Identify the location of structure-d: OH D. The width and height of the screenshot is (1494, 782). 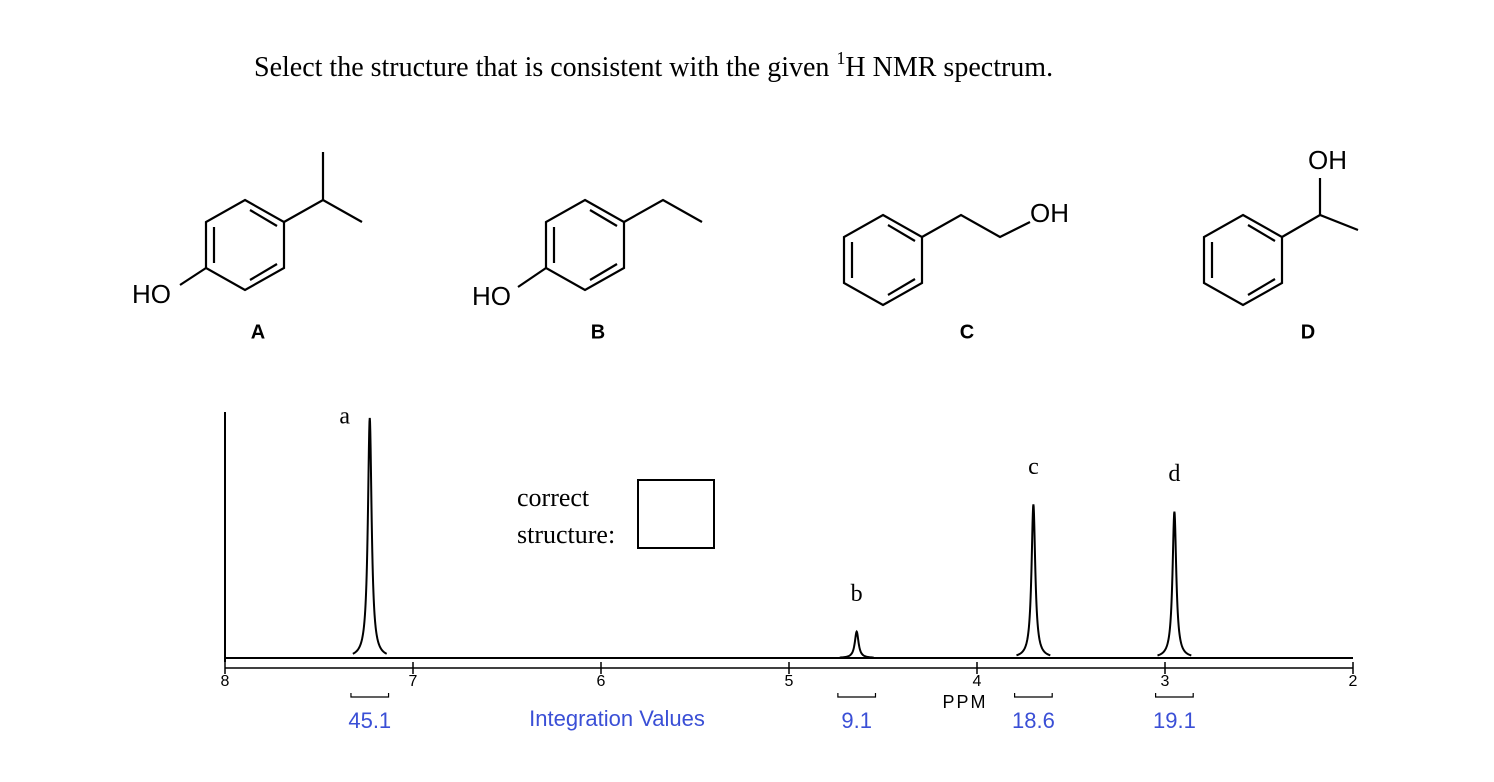
(1280, 244).